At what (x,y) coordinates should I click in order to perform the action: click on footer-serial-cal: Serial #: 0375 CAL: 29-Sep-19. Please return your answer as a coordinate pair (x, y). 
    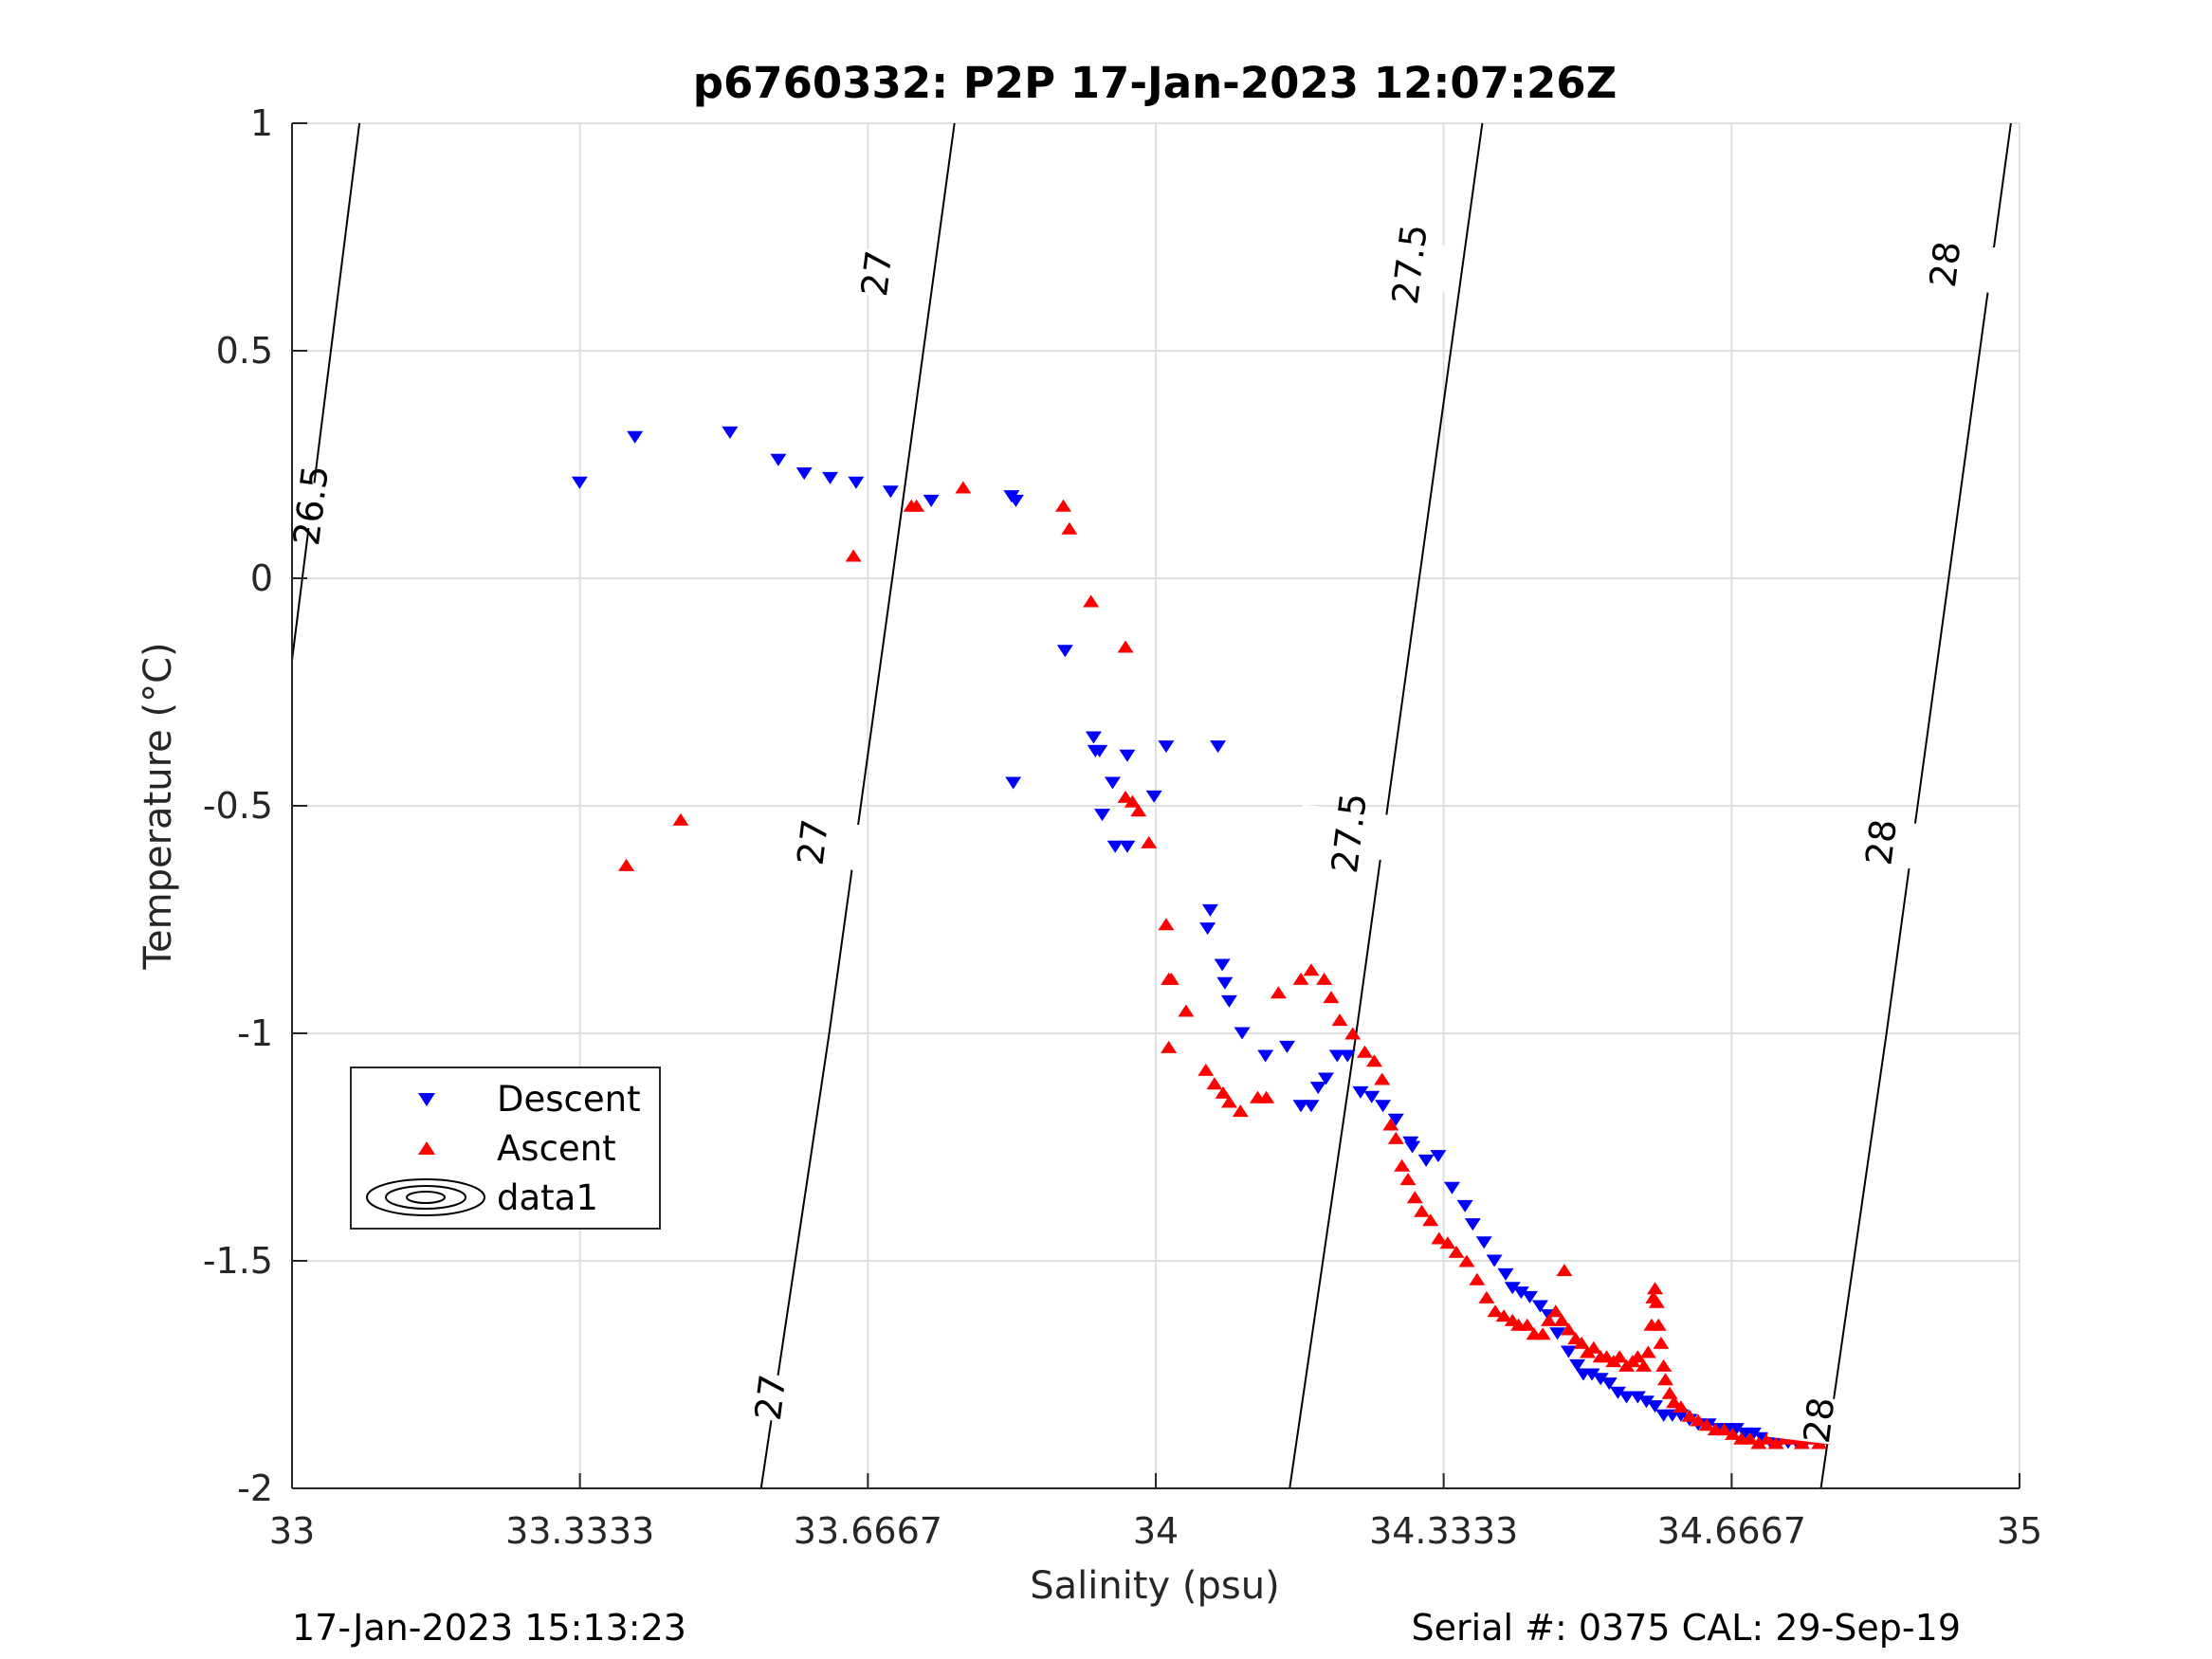
    Looking at the image, I should click on (1686, 1628).